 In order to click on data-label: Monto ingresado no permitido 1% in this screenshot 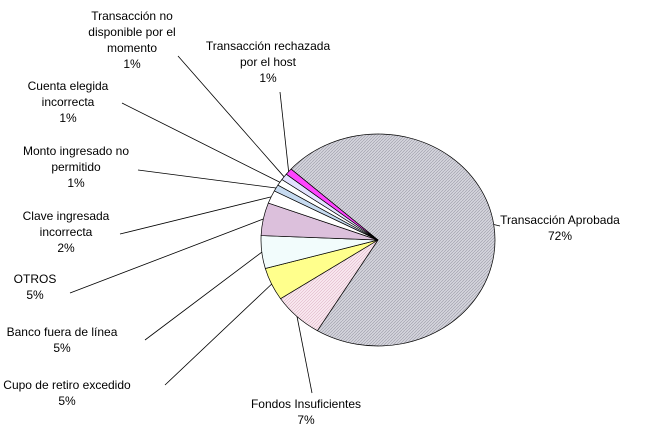, I will do `click(76, 167)`.